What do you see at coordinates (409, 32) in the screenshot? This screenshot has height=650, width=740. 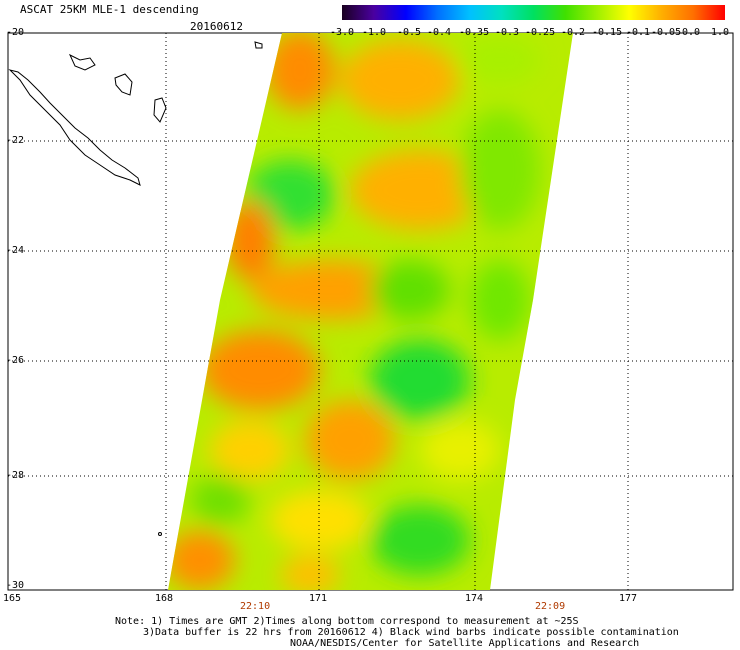 I see `colorbar-tick: -0.5` at bounding box center [409, 32].